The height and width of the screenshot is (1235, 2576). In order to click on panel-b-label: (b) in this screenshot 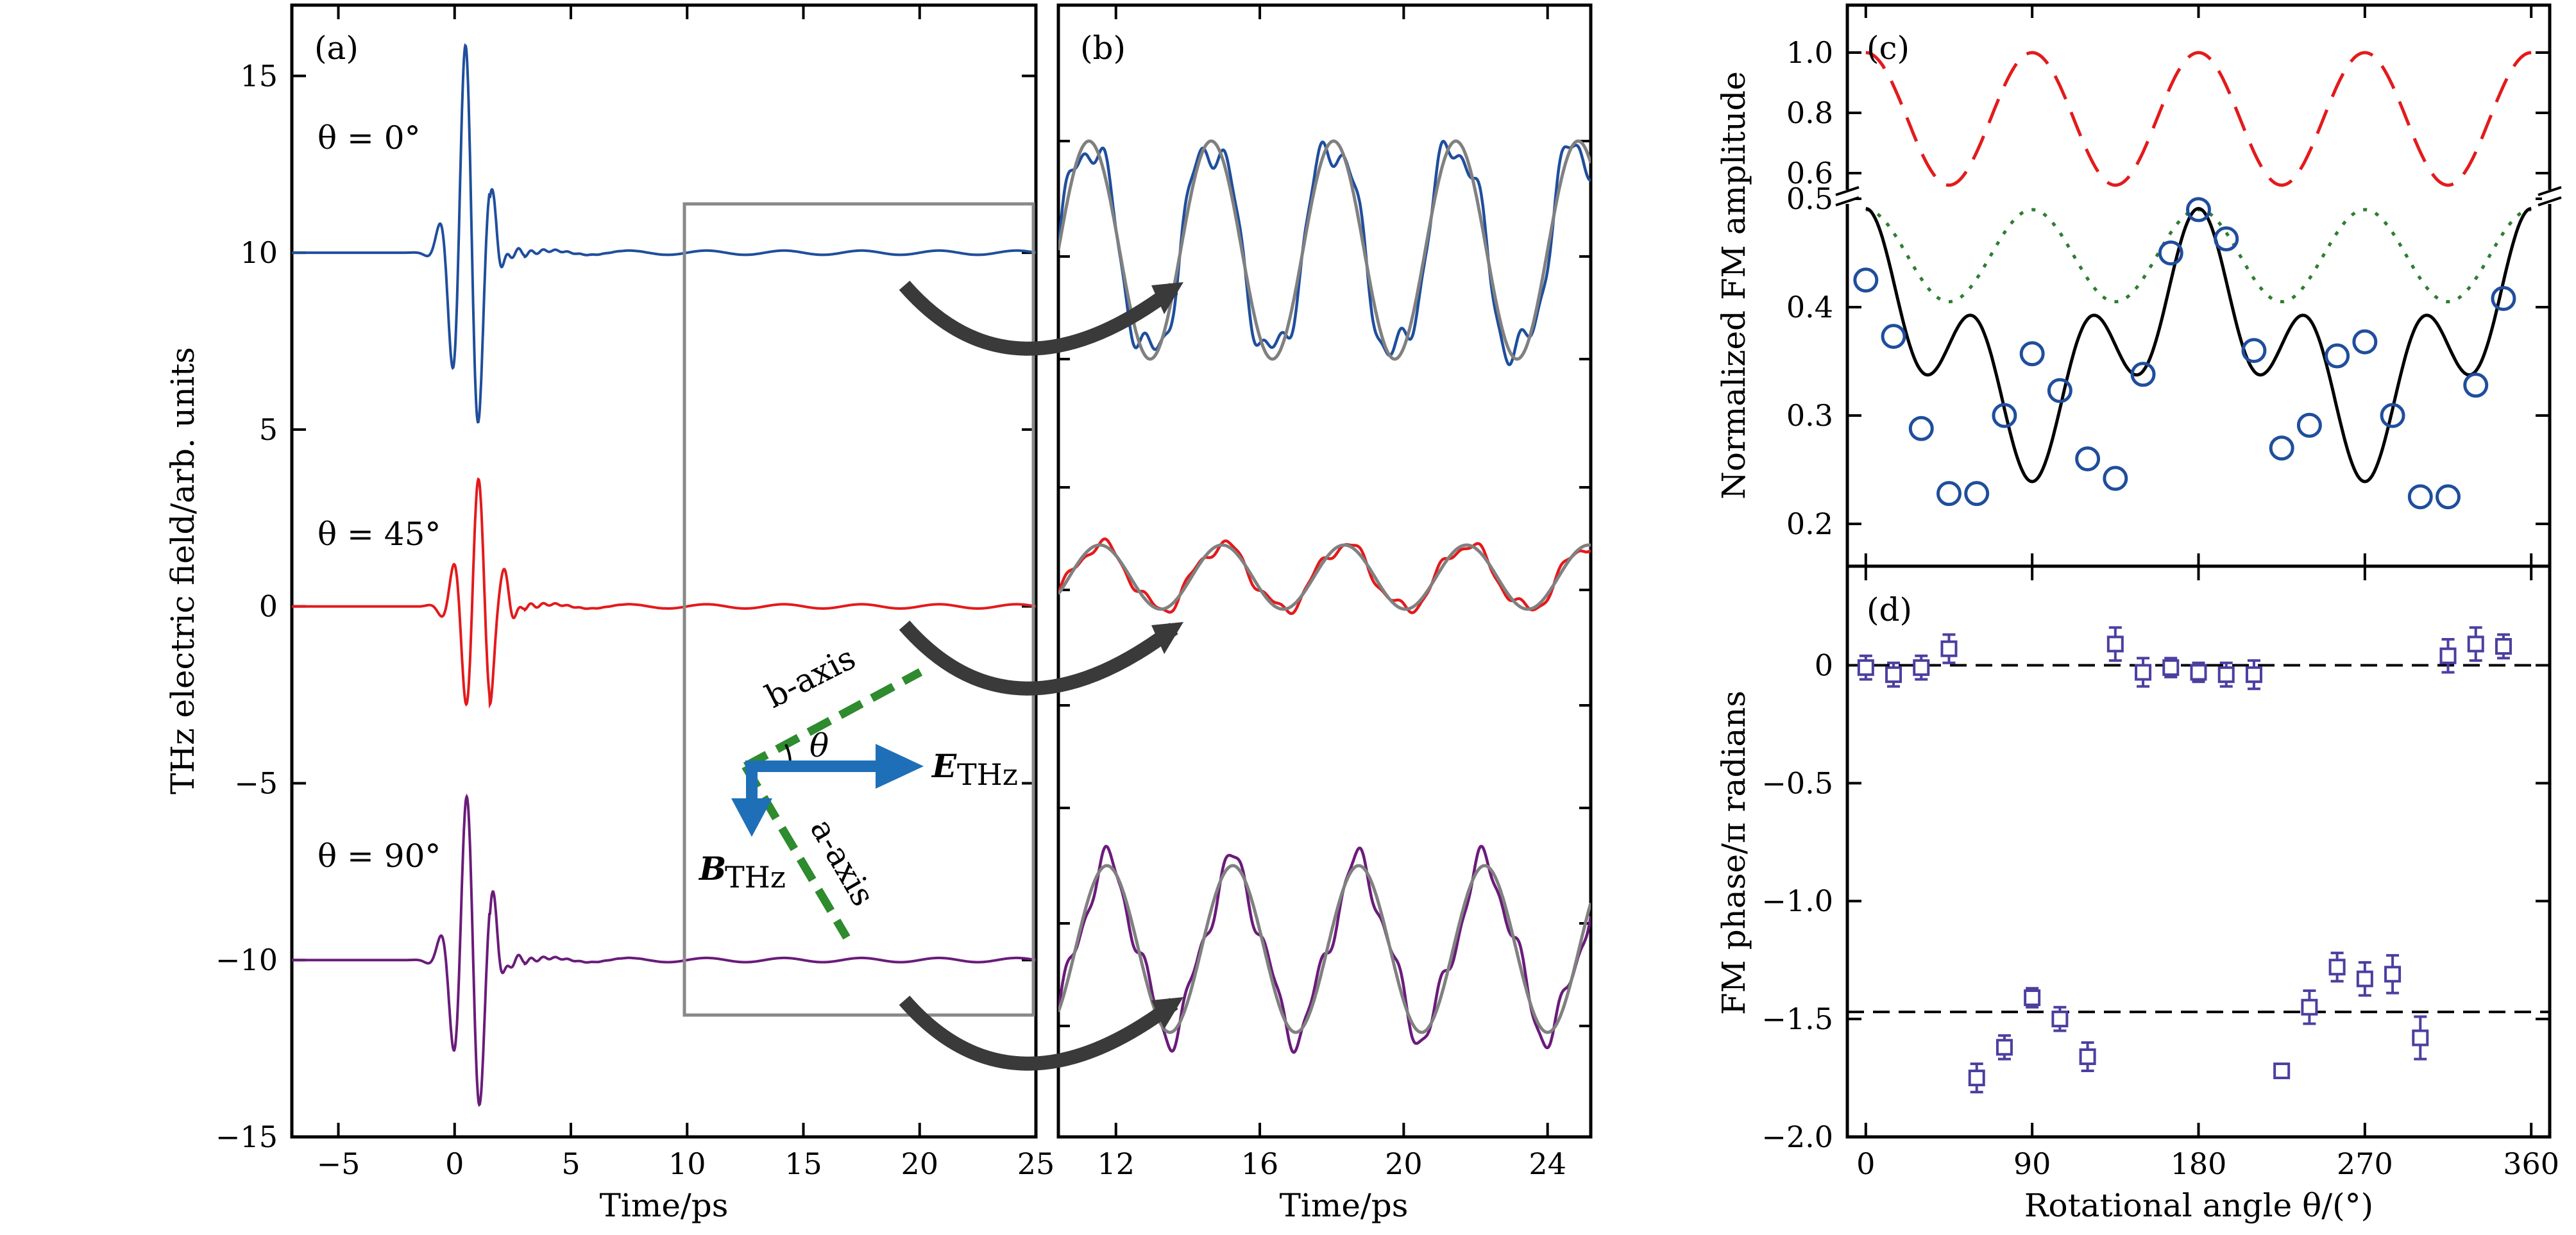, I will do `click(1103, 48)`.